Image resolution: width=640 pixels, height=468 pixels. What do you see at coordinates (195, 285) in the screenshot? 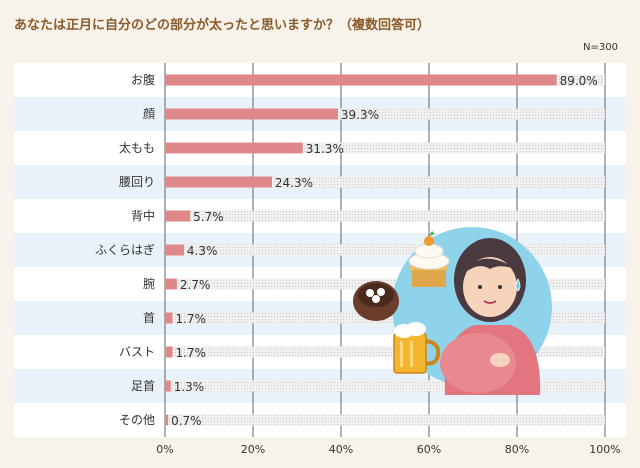
I see `value-label: 2.7%` at bounding box center [195, 285].